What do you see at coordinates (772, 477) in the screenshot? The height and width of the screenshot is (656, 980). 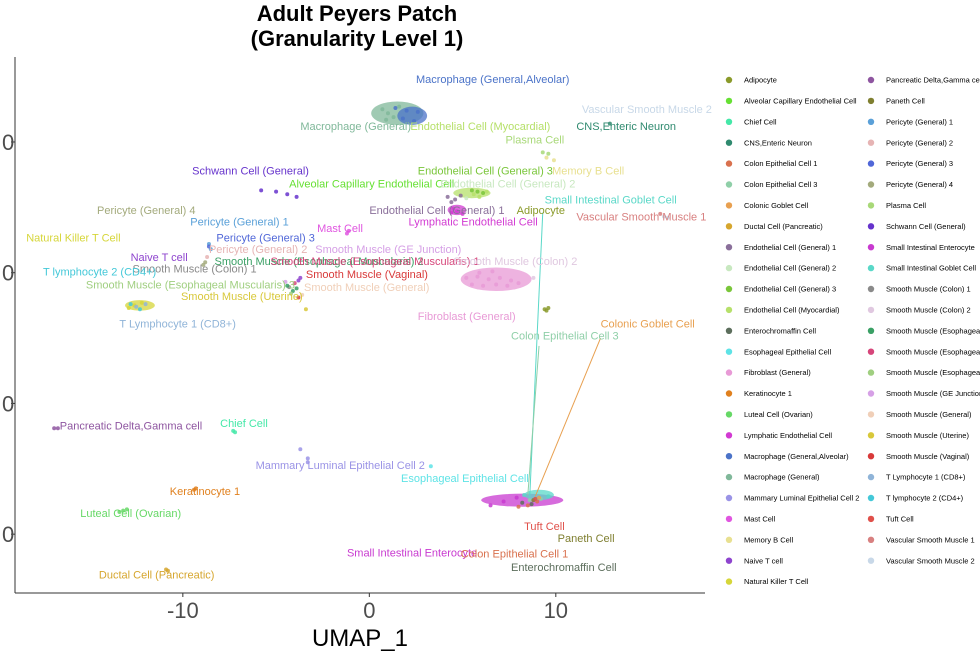 I see `legend-item: Macrophage (General)` at bounding box center [772, 477].